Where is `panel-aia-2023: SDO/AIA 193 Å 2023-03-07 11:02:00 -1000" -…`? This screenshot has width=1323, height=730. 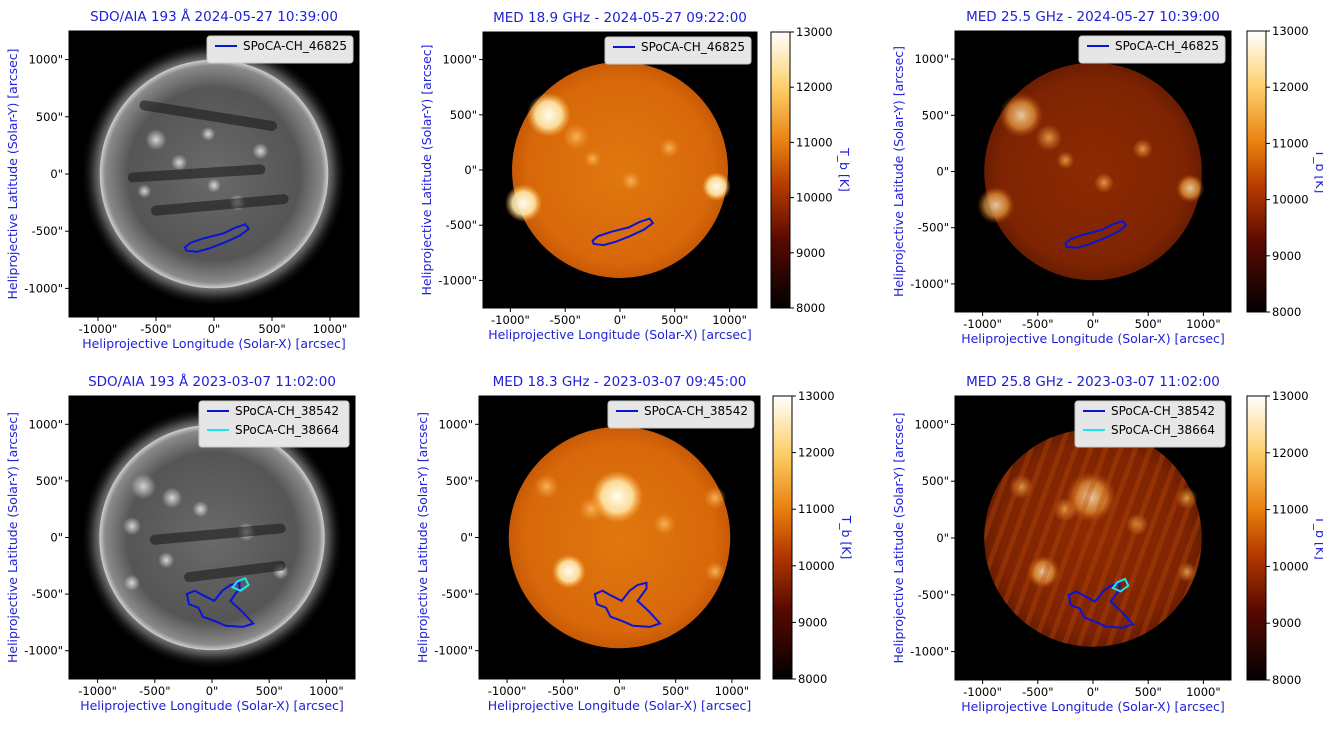
panel-aia-2023: SDO/AIA 193 Å 2023-03-07 11:02:00 -1000" -… is located at coordinates (180, 543).